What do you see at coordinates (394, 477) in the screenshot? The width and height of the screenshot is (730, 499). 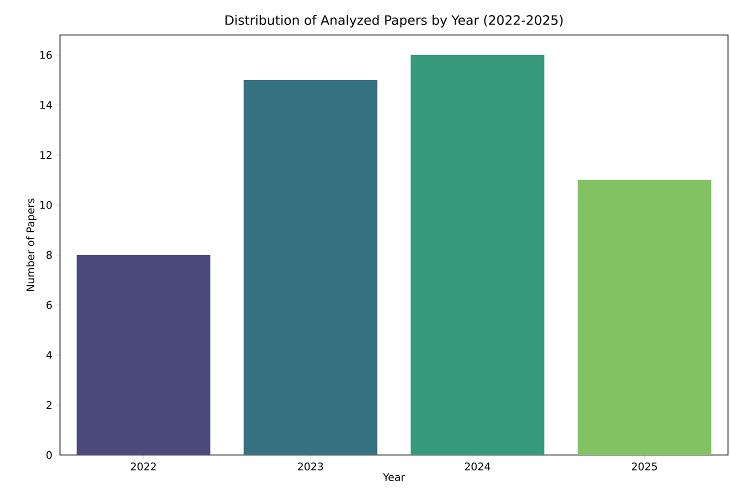 I see `x-axis-title: Year` at bounding box center [394, 477].